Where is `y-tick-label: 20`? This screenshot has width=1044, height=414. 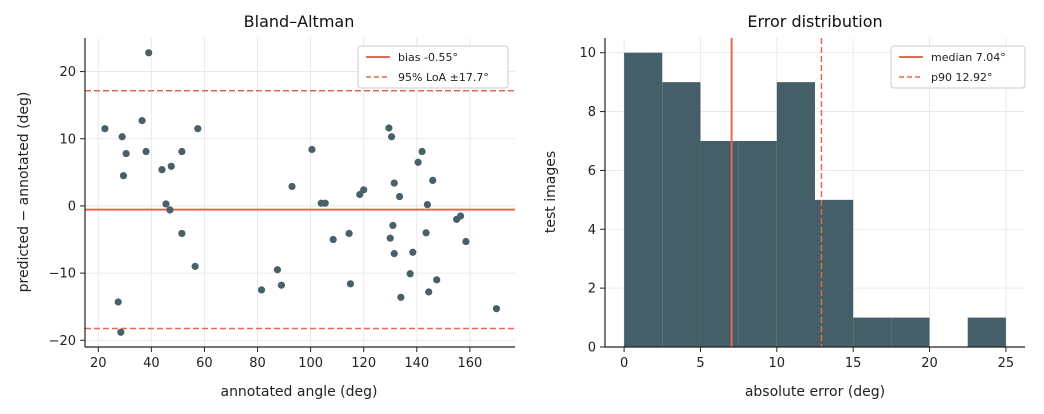 y-tick-label: 20 is located at coordinates (67, 72).